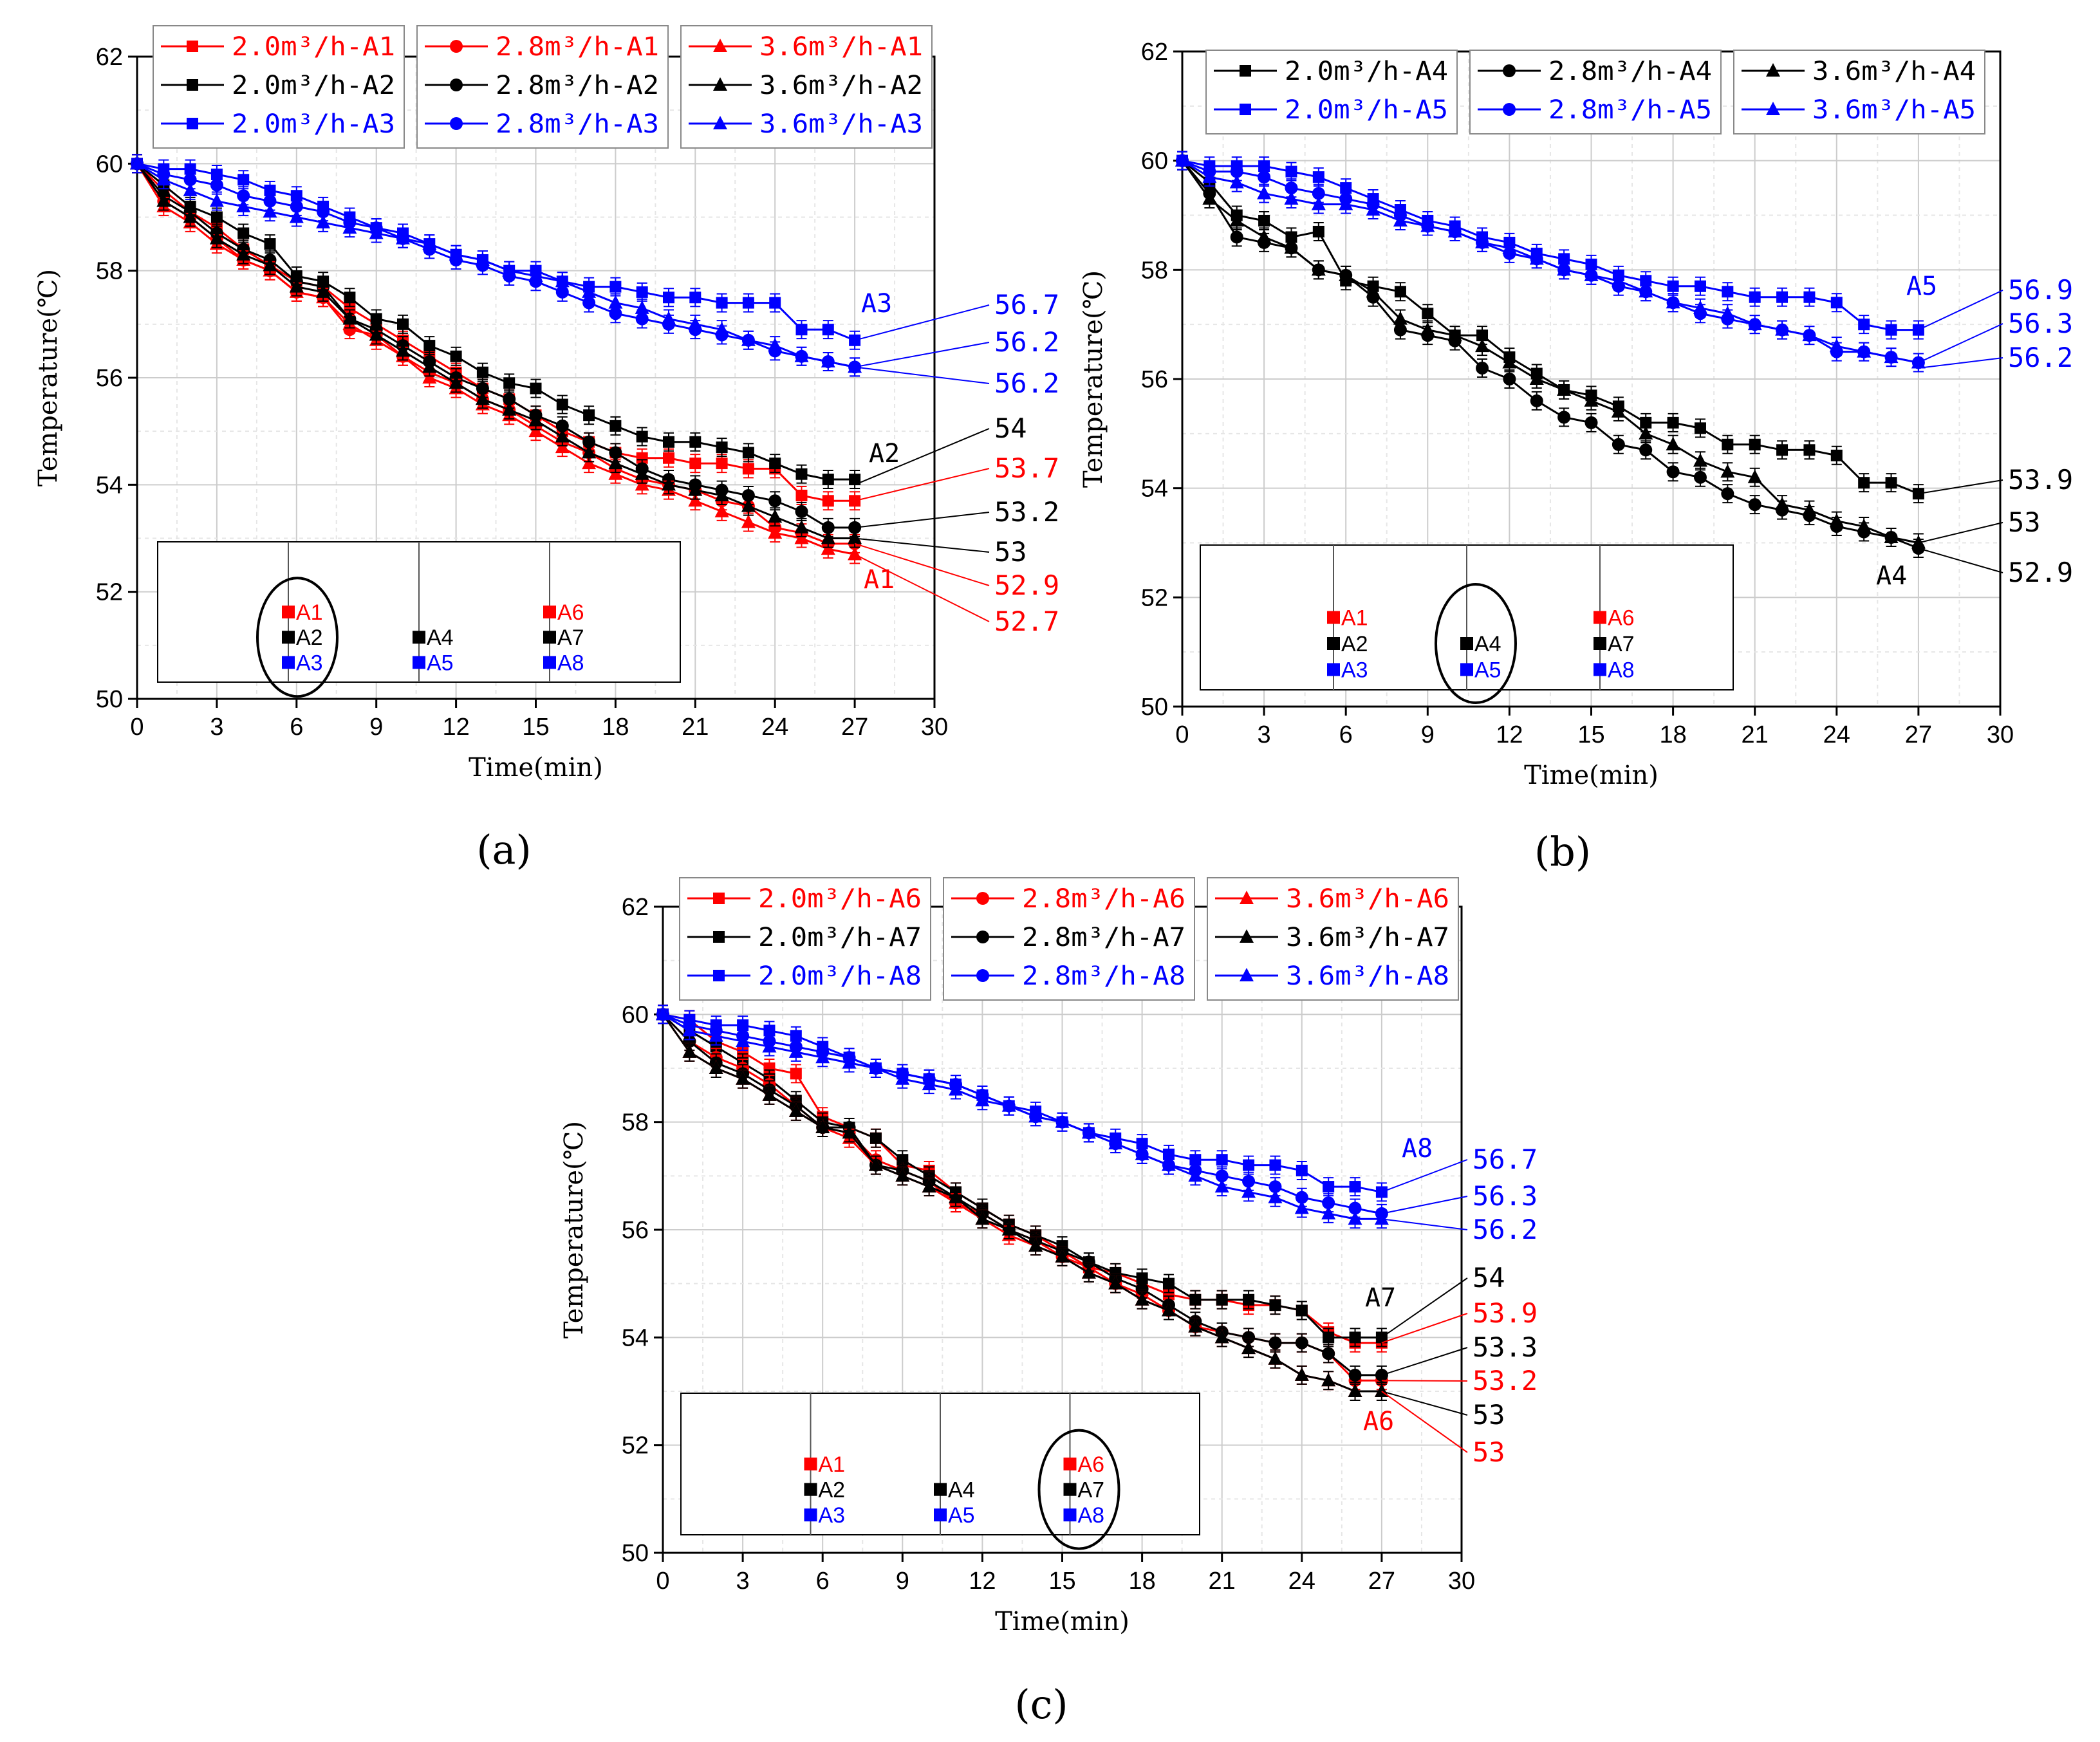 The image size is (2100, 1742). I want to click on x-tick-label: 9, so click(1428, 734).